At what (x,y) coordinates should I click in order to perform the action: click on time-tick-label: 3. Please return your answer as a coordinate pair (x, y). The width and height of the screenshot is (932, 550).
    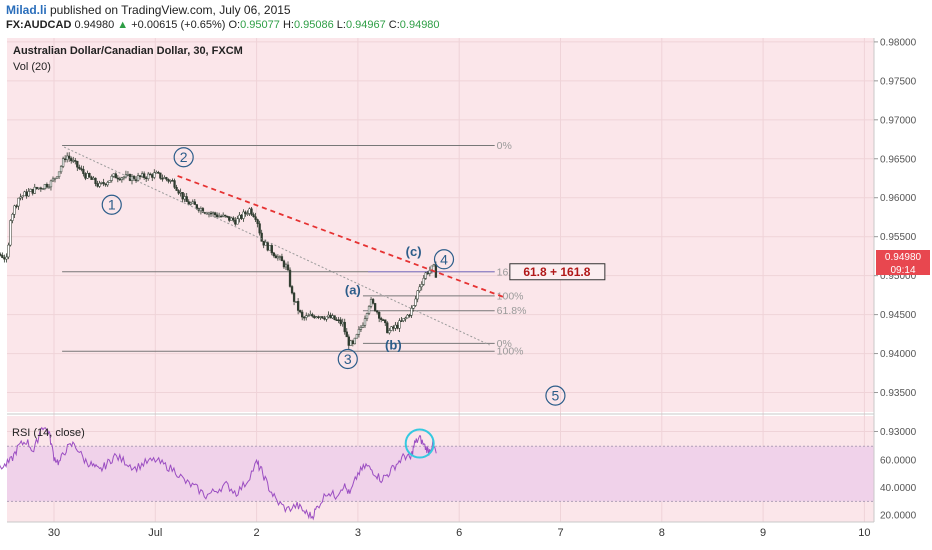
    Looking at the image, I should click on (358, 533).